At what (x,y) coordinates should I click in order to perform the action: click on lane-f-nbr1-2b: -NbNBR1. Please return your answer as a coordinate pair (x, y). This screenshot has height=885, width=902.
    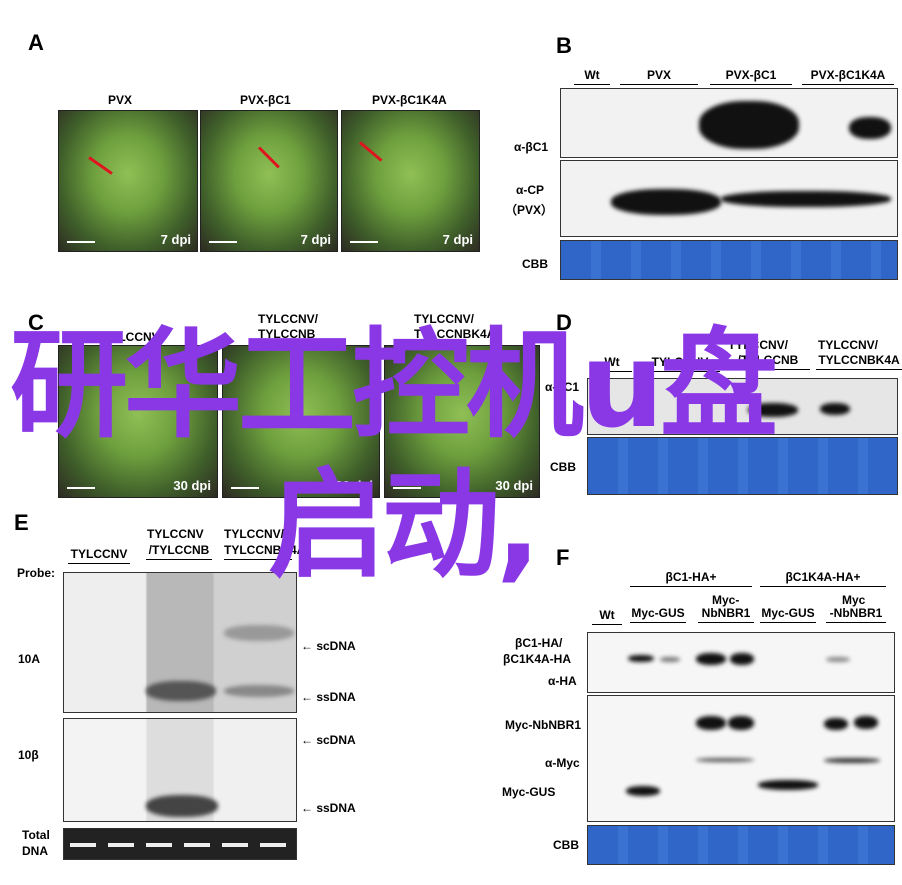
    Looking at the image, I should click on (856, 614).